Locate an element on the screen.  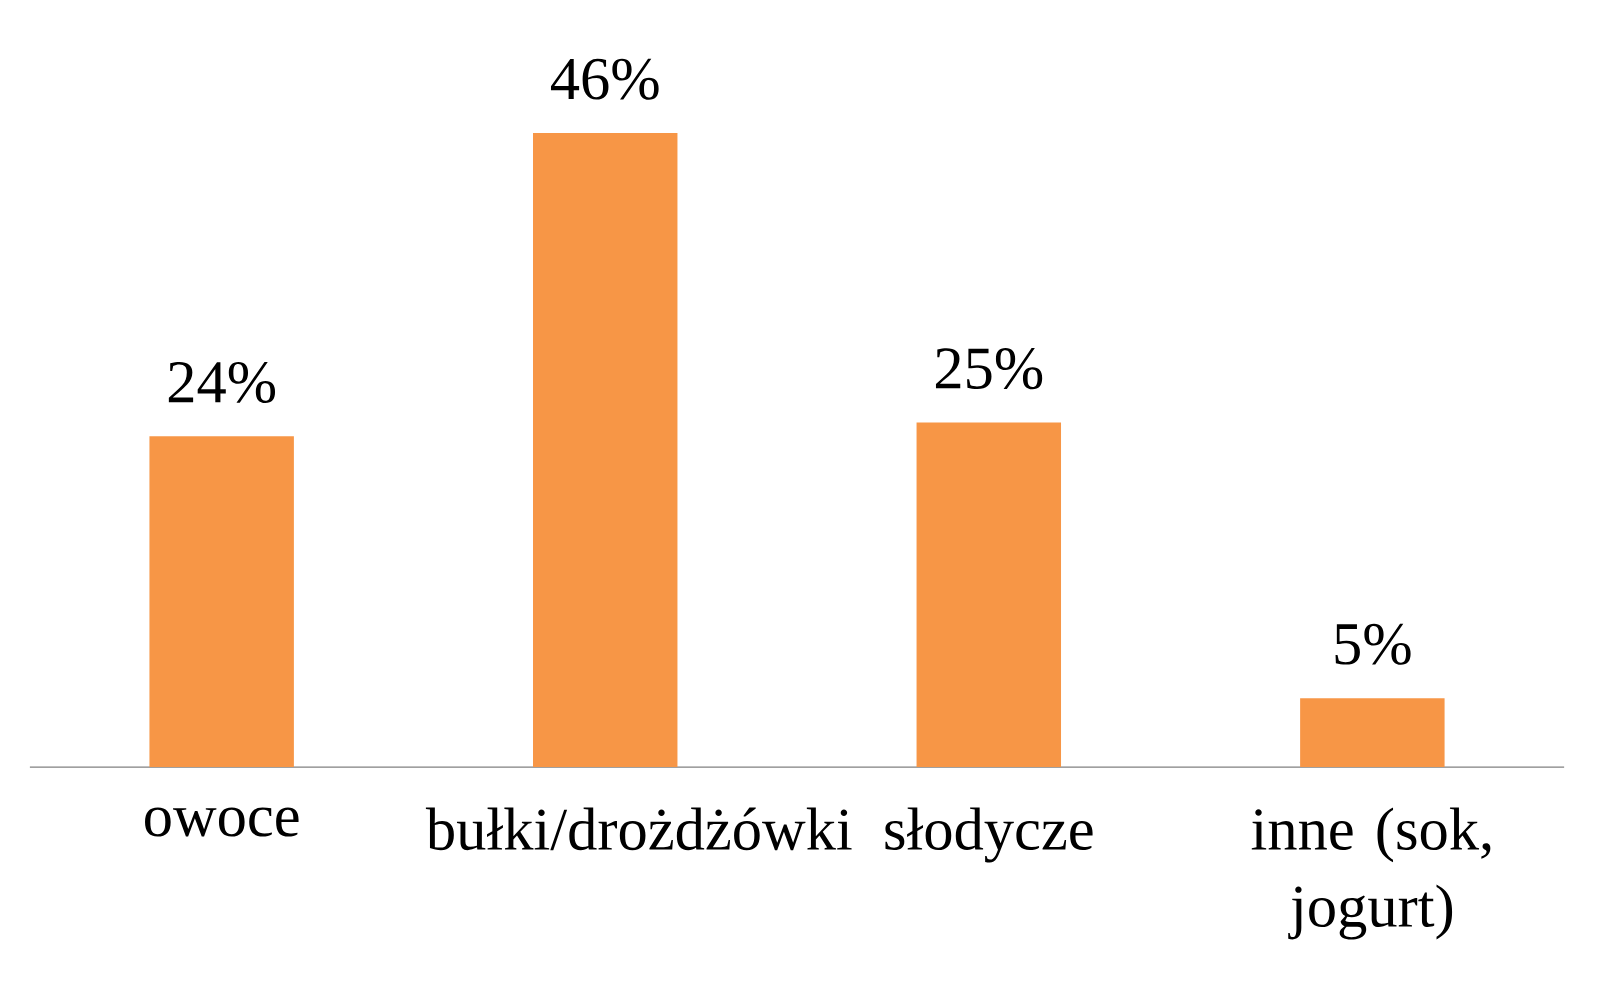
data-label: 24% is located at coordinates (222, 382).